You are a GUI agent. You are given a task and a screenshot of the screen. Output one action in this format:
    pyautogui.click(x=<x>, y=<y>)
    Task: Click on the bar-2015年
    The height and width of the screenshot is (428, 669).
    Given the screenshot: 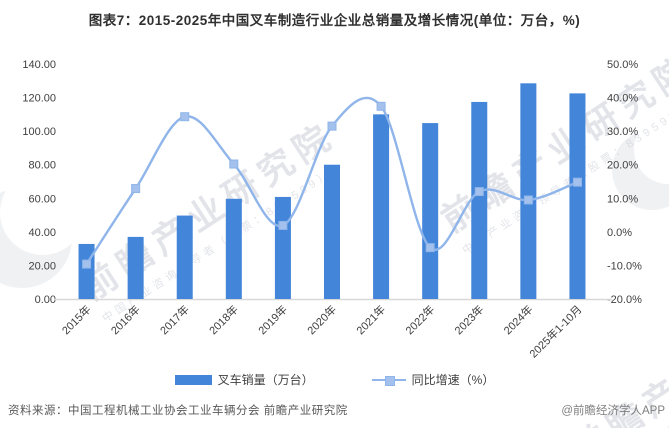 What is the action you would take?
    pyautogui.click(x=86, y=271)
    